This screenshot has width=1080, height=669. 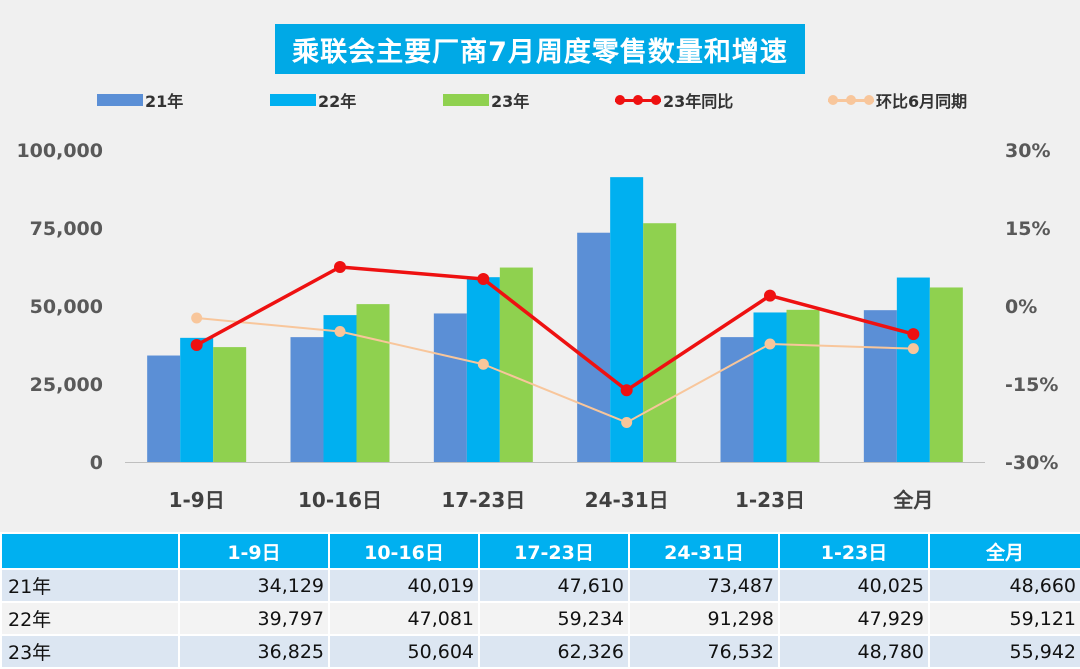 I want to click on table-header-cell: 1-9日, so click(x=254, y=551).